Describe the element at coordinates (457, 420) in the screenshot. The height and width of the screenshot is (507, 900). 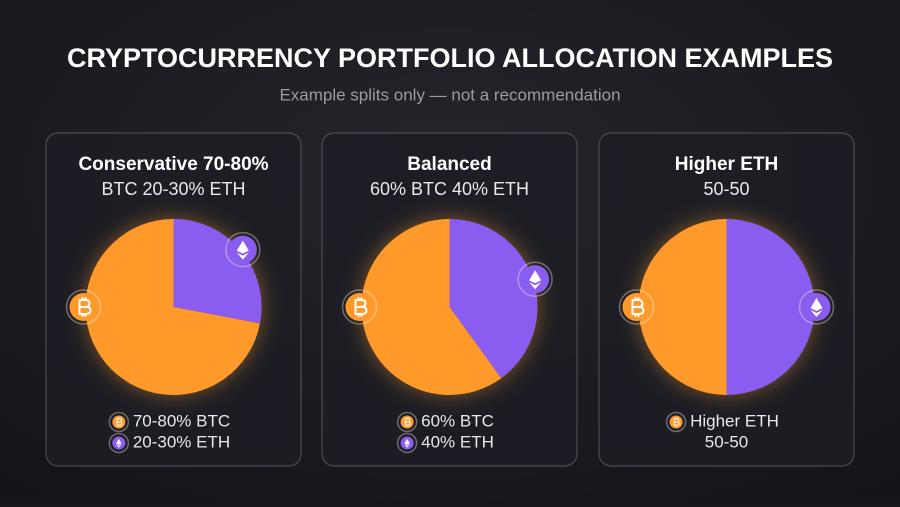
I see `legend-label: 60% BTC` at that location.